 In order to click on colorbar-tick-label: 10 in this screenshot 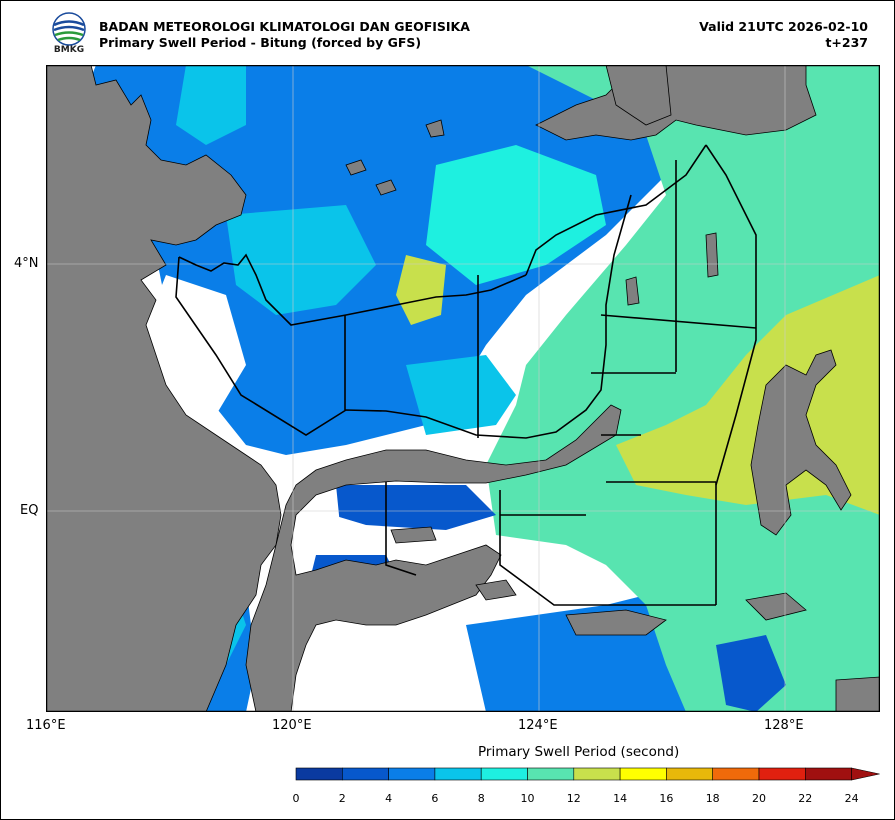, I will do `click(527, 798)`.